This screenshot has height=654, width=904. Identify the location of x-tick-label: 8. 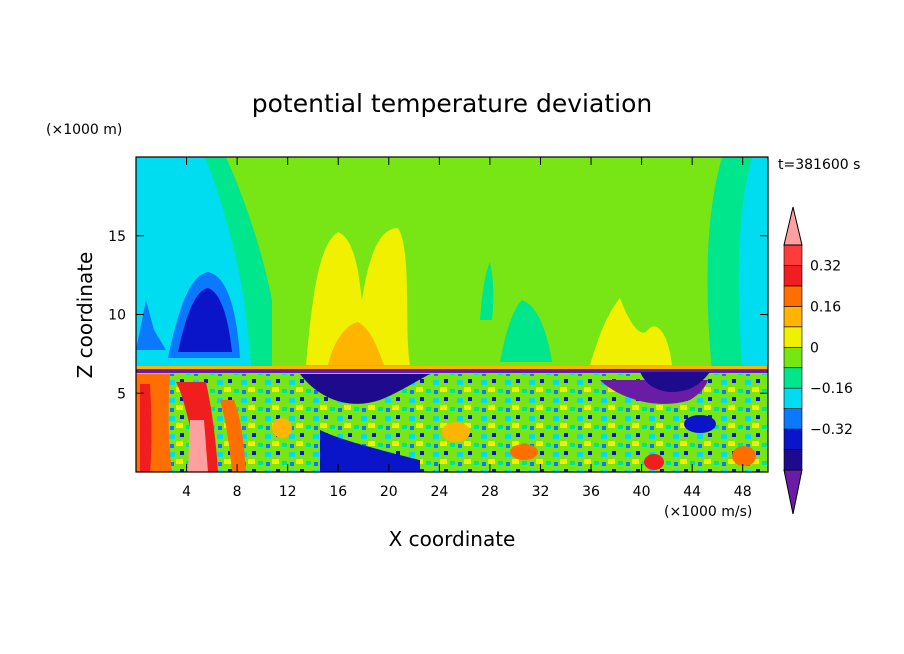
(237, 492).